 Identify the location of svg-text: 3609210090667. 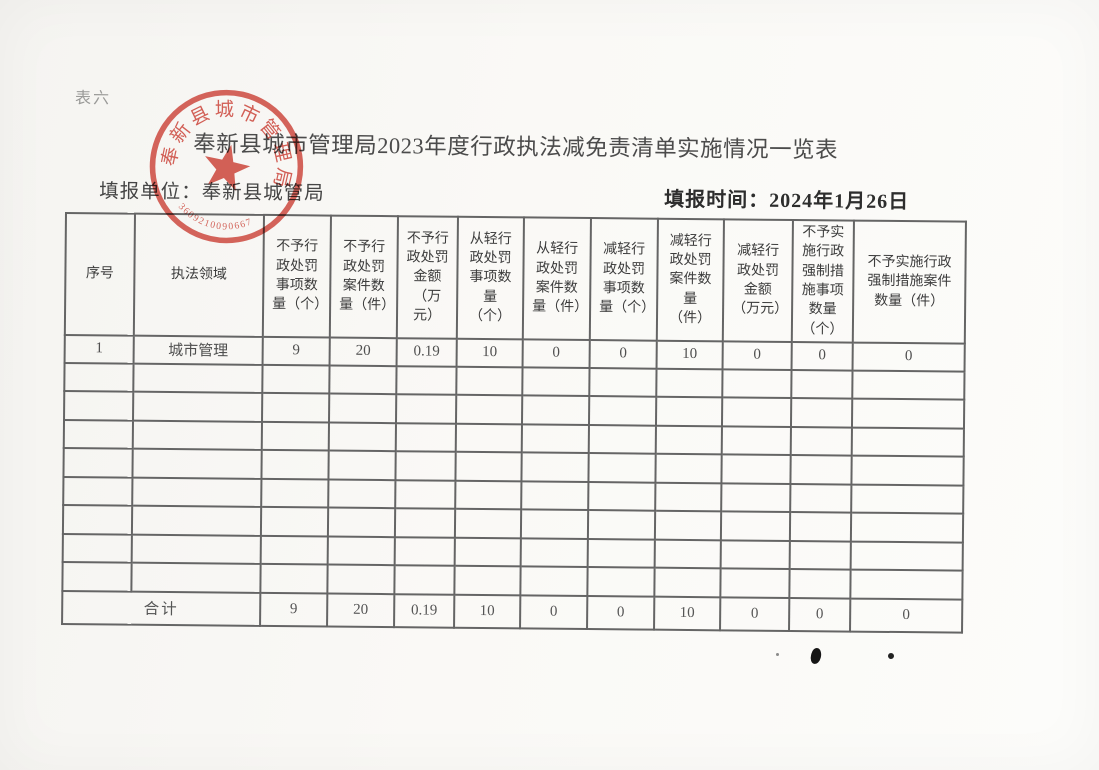
(214, 220).